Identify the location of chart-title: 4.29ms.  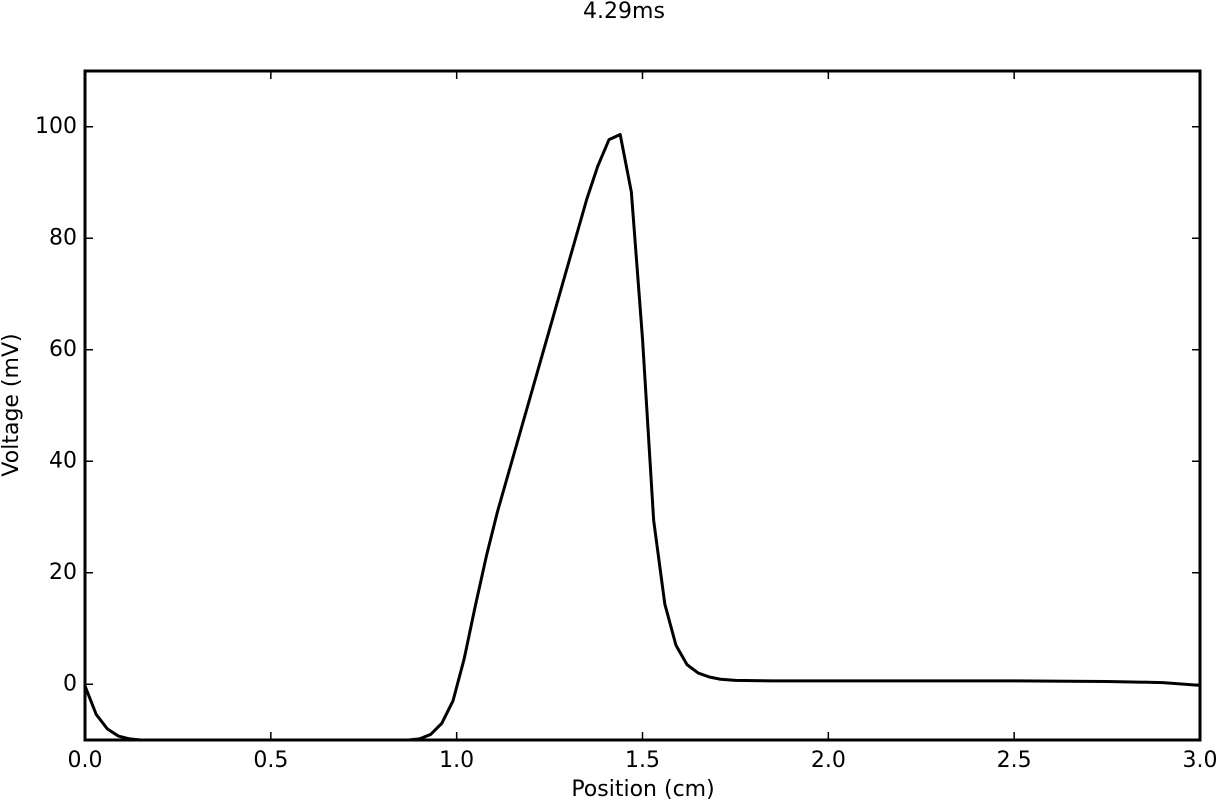
(624, 12).